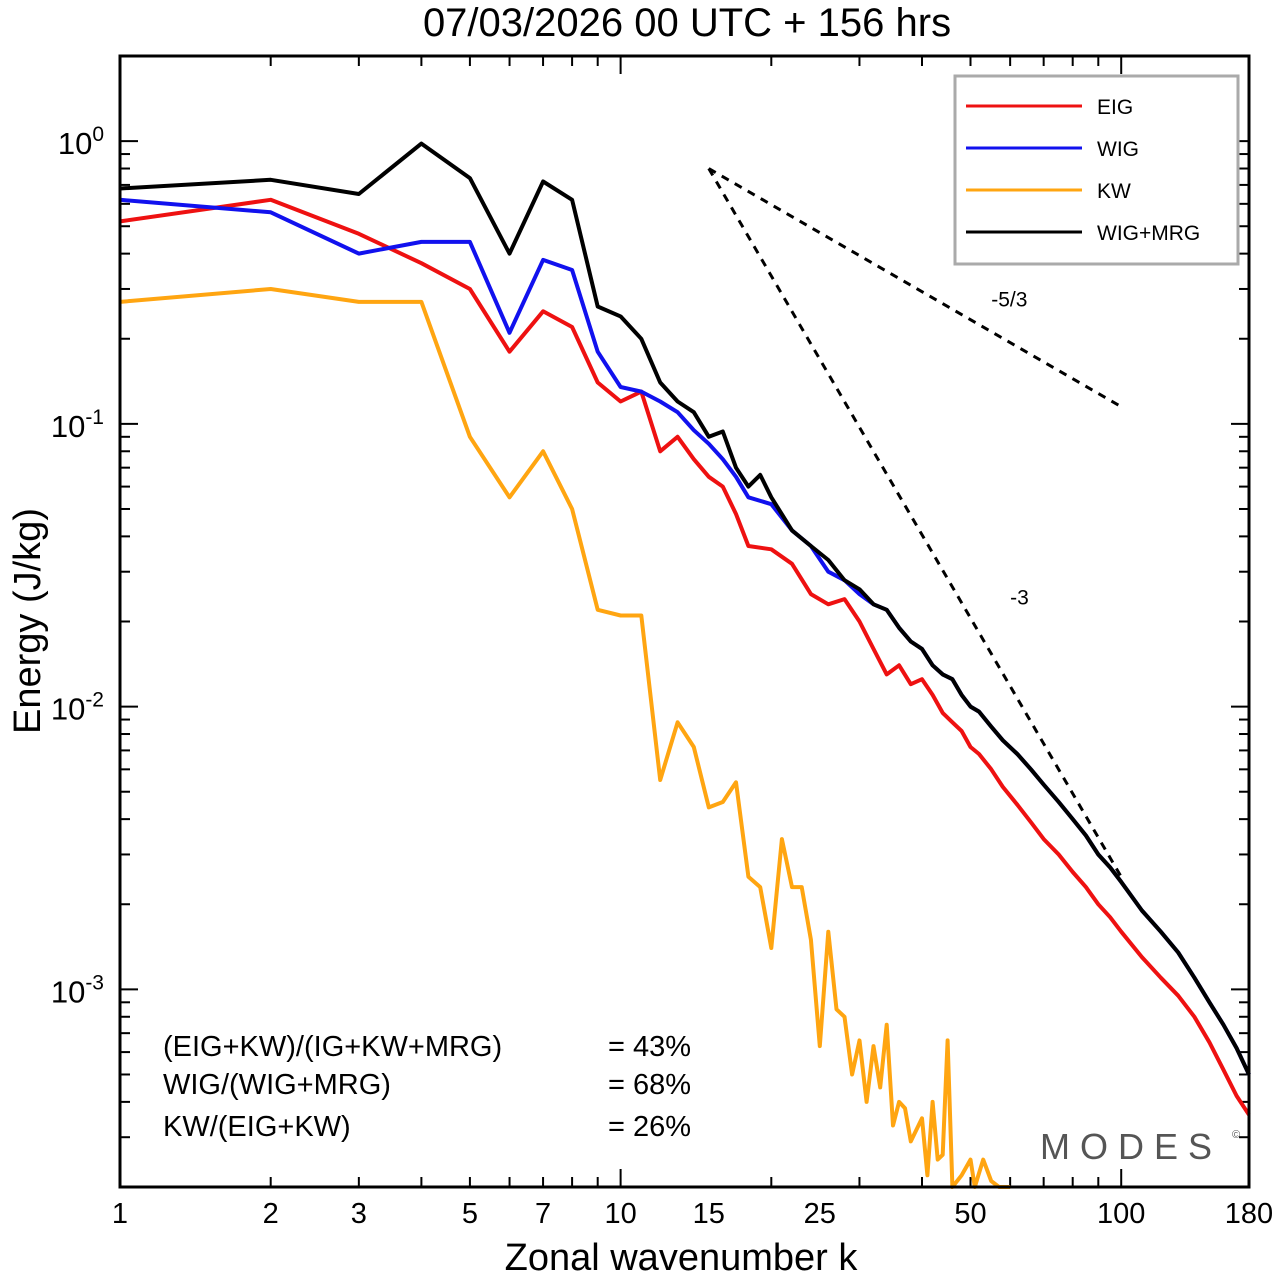 This screenshot has height=1286, width=1280. I want to click on y-axis-label: Energy (J/kg), so click(28, 621).